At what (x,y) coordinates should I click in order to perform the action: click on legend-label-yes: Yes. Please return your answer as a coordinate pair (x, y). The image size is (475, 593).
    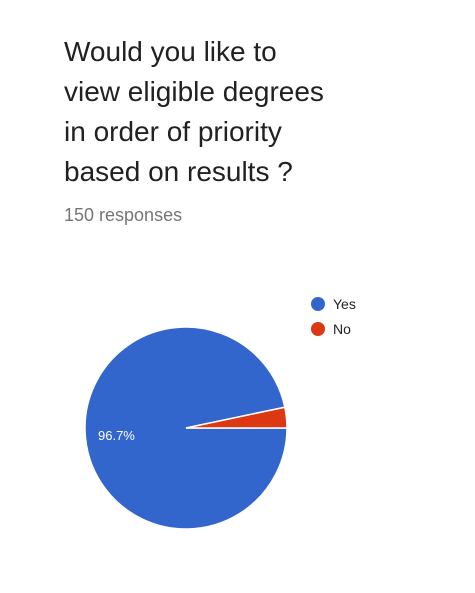
    Looking at the image, I should click on (344, 303).